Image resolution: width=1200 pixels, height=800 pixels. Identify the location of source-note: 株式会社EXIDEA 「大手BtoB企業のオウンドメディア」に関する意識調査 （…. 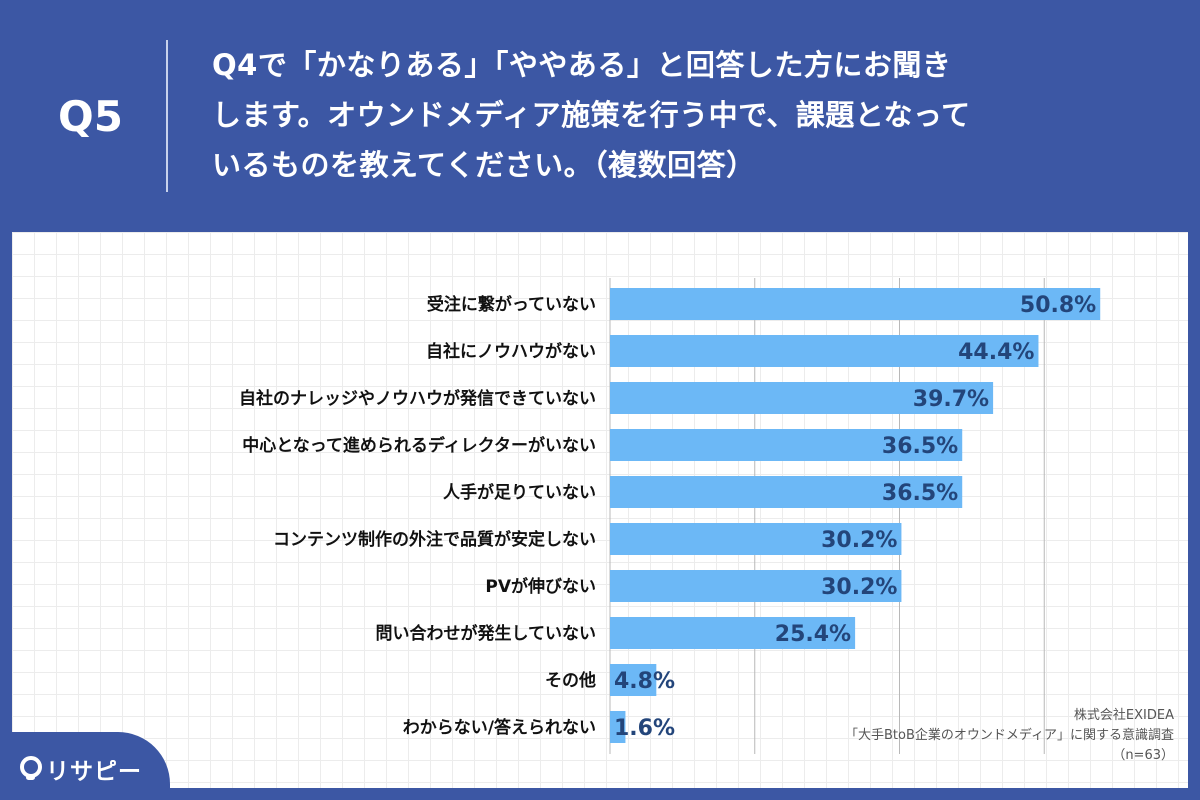
(1009, 736).